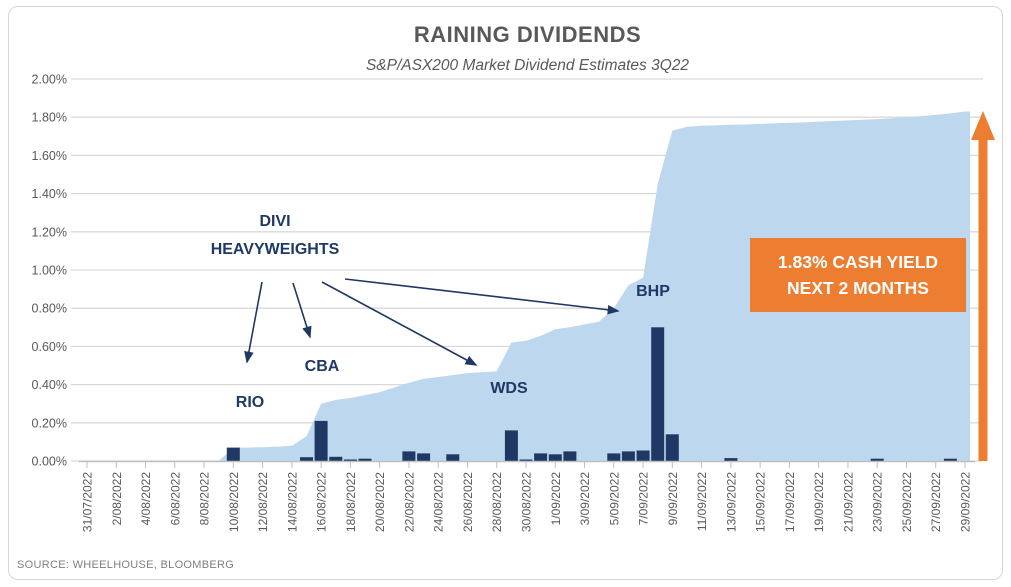 The width and height of the screenshot is (1011, 587). Describe the element at coordinates (439, 502) in the screenshot. I see `x-axis-label: 24/08/2022` at that location.